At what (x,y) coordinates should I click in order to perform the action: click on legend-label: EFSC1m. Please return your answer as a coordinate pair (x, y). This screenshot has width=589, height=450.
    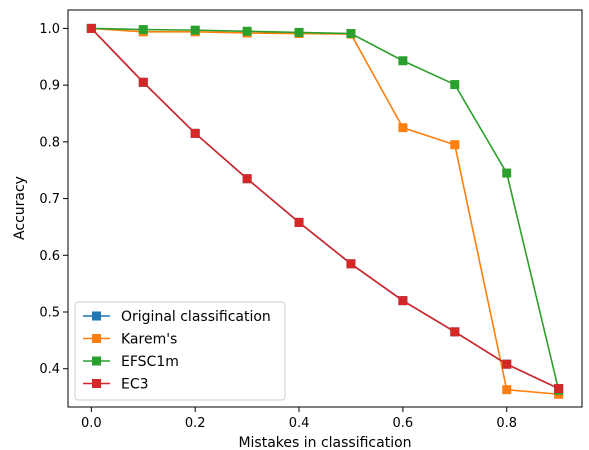
    Looking at the image, I should click on (150, 362).